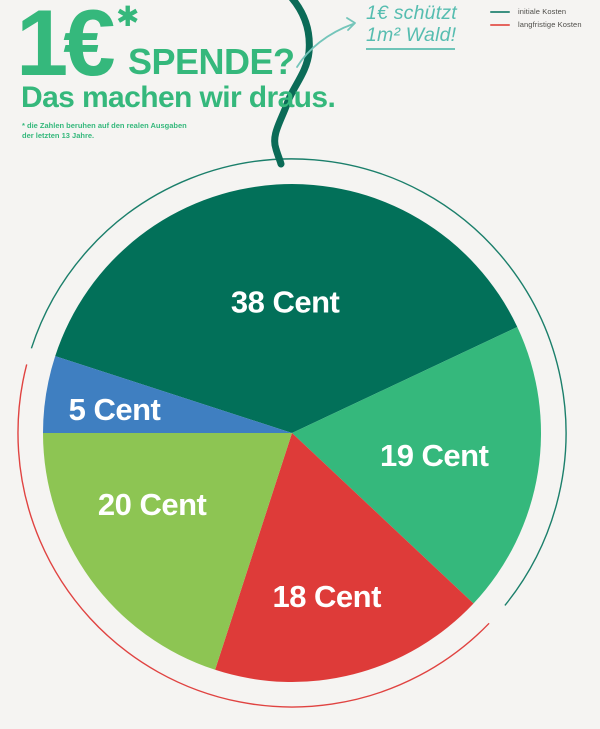 This screenshot has width=600, height=729. Describe the element at coordinates (292, 84) in the screenshot. I see `string-squiggle-line` at that location.